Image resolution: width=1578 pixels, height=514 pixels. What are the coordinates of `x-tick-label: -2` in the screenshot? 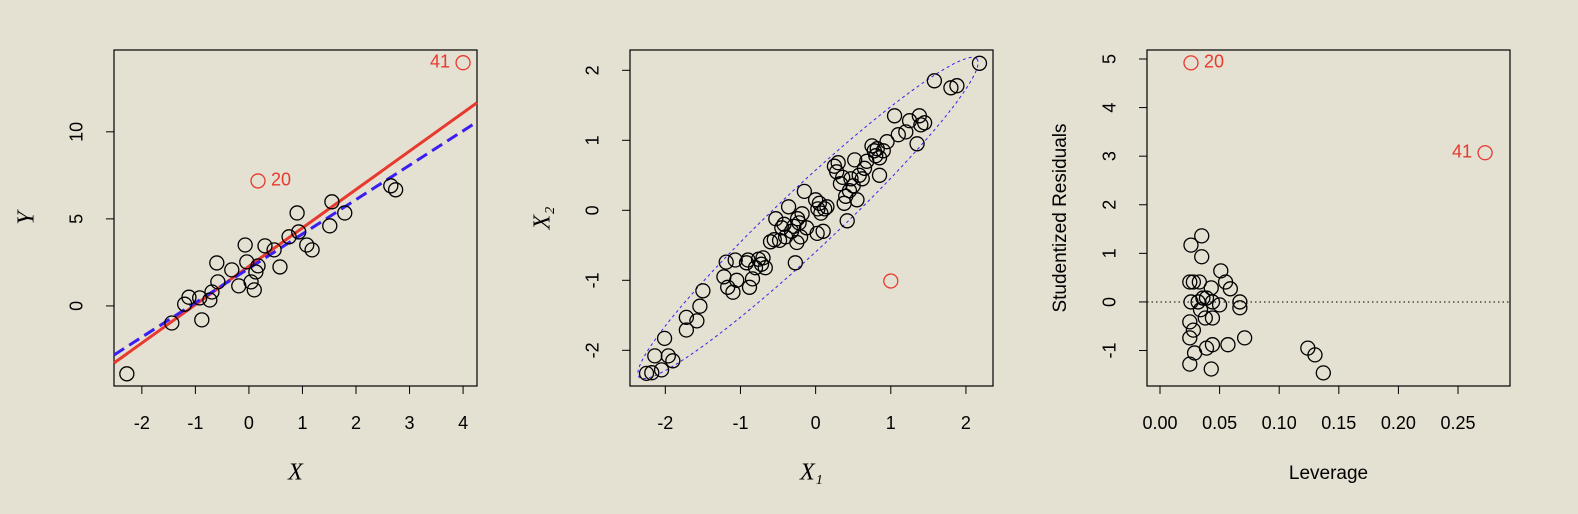 It's located at (142, 423).